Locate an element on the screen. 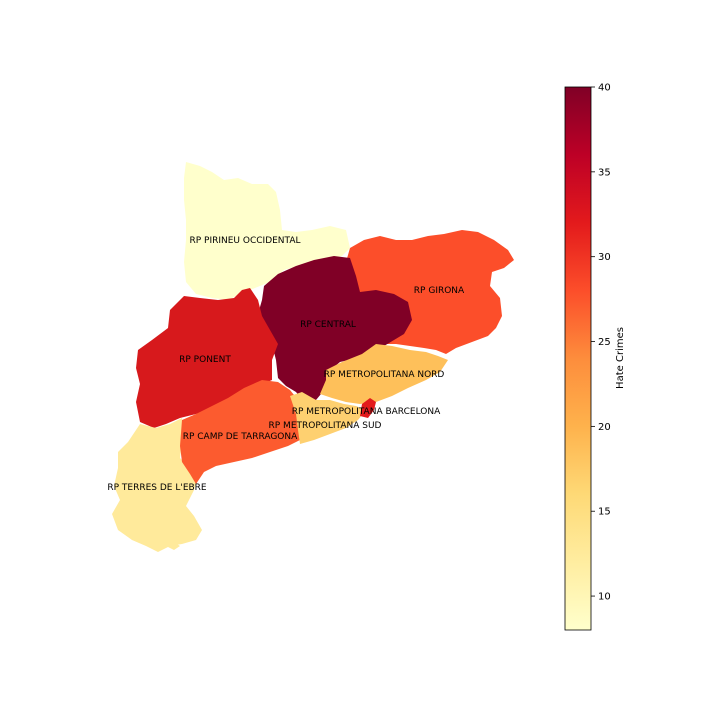 The height and width of the screenshot is (720, 720). region-ebre-delta-islet is located at coordinates (173, 546).